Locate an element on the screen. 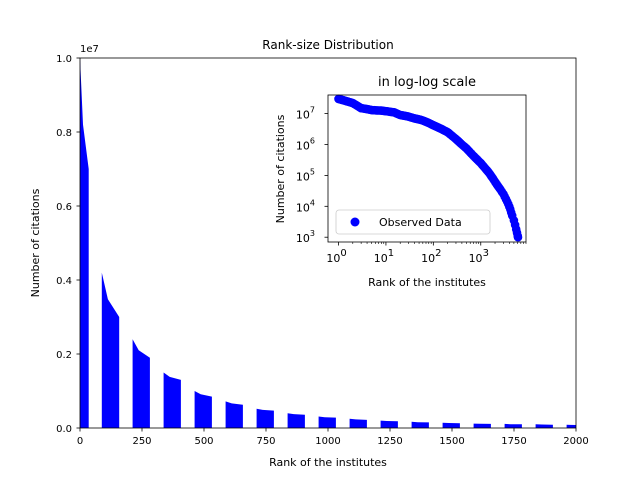 The height and width of the screenshot is (480, 640). inset-legend: Observed Data is located at coordinates (413, 222).